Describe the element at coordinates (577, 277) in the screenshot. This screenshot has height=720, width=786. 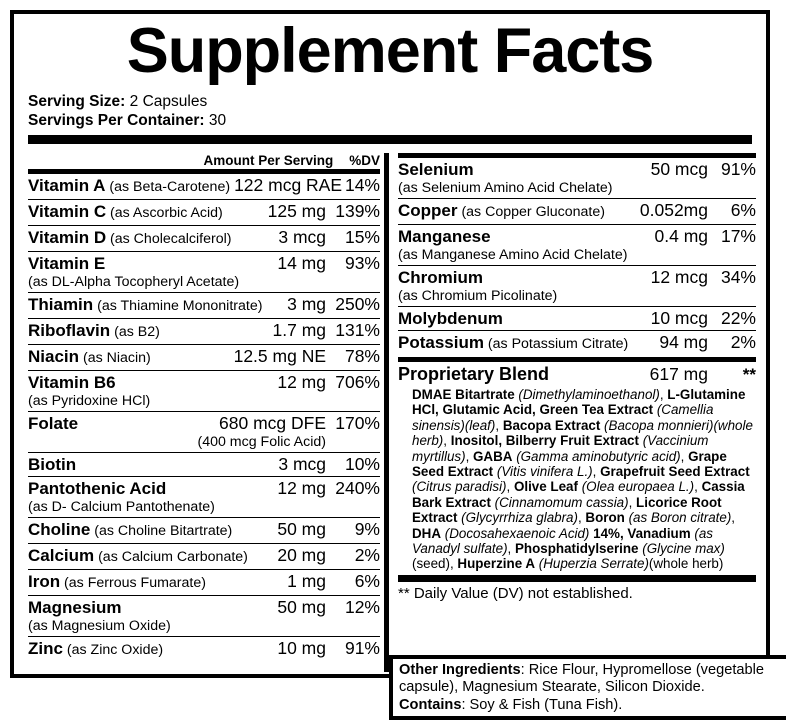
I see `nutrient-row-main: Chromium 12 mcg 34%` at that location.